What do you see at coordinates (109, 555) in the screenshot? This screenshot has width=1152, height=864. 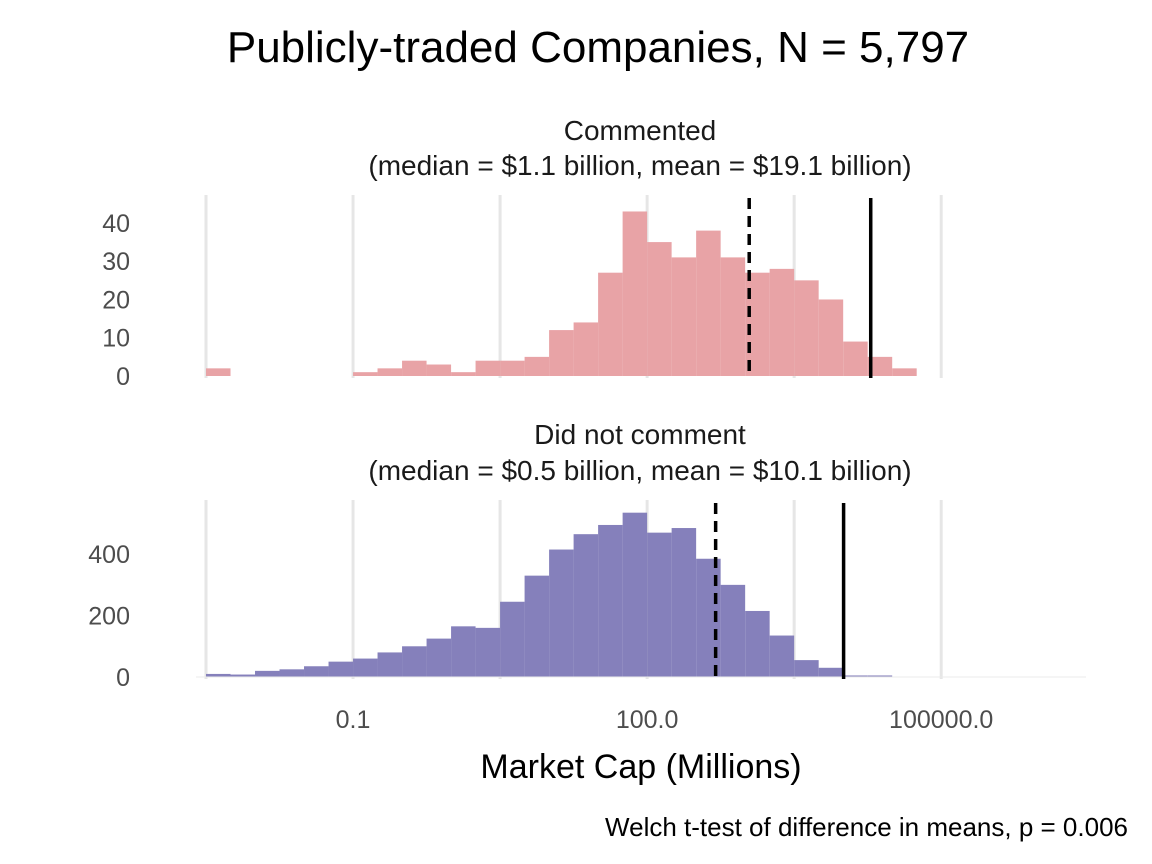 I see `panel-2-y-tick-label: 400` at bounding box center [109, 555].